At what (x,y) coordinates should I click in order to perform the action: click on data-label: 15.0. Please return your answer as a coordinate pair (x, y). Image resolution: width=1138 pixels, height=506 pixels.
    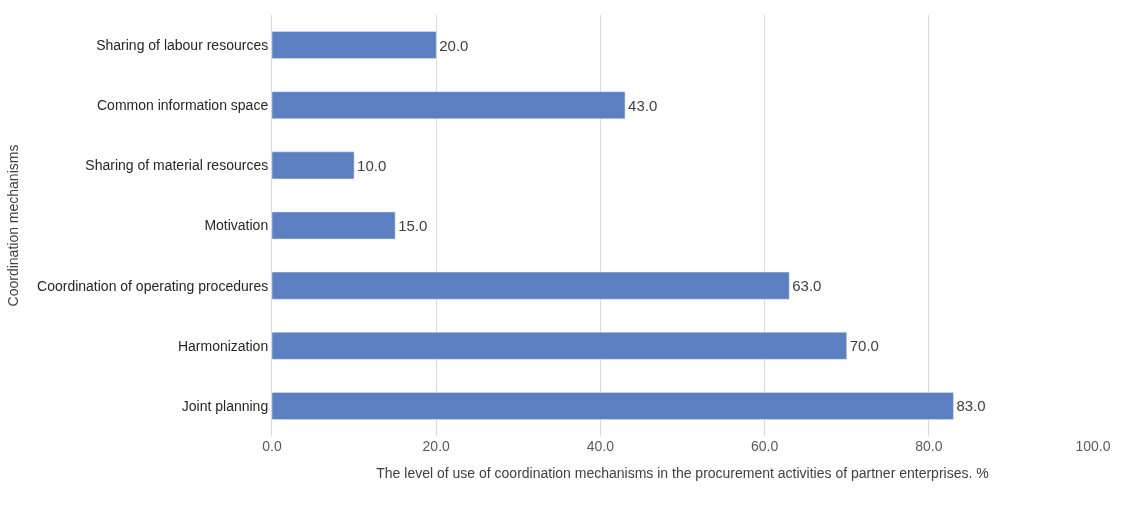
    Looking at the image, I should click on (413, 225).